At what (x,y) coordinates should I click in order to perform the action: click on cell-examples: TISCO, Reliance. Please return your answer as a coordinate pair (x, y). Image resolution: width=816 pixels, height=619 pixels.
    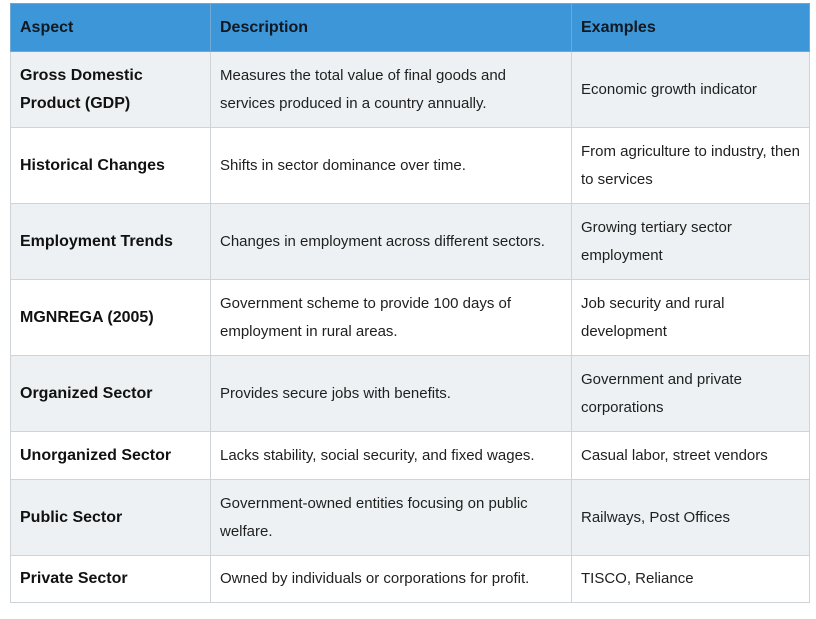
    Looking at the image, I should click on (690, 579).